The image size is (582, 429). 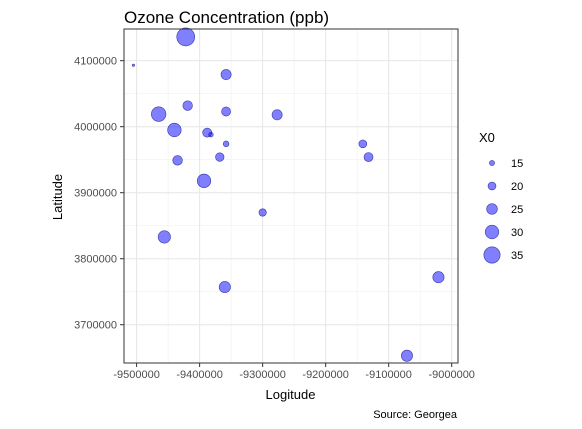 What do you see at coordinates (517, 233) in the screenshot?
I see `legend-key-label: 30` at bounding box center [517, 233].